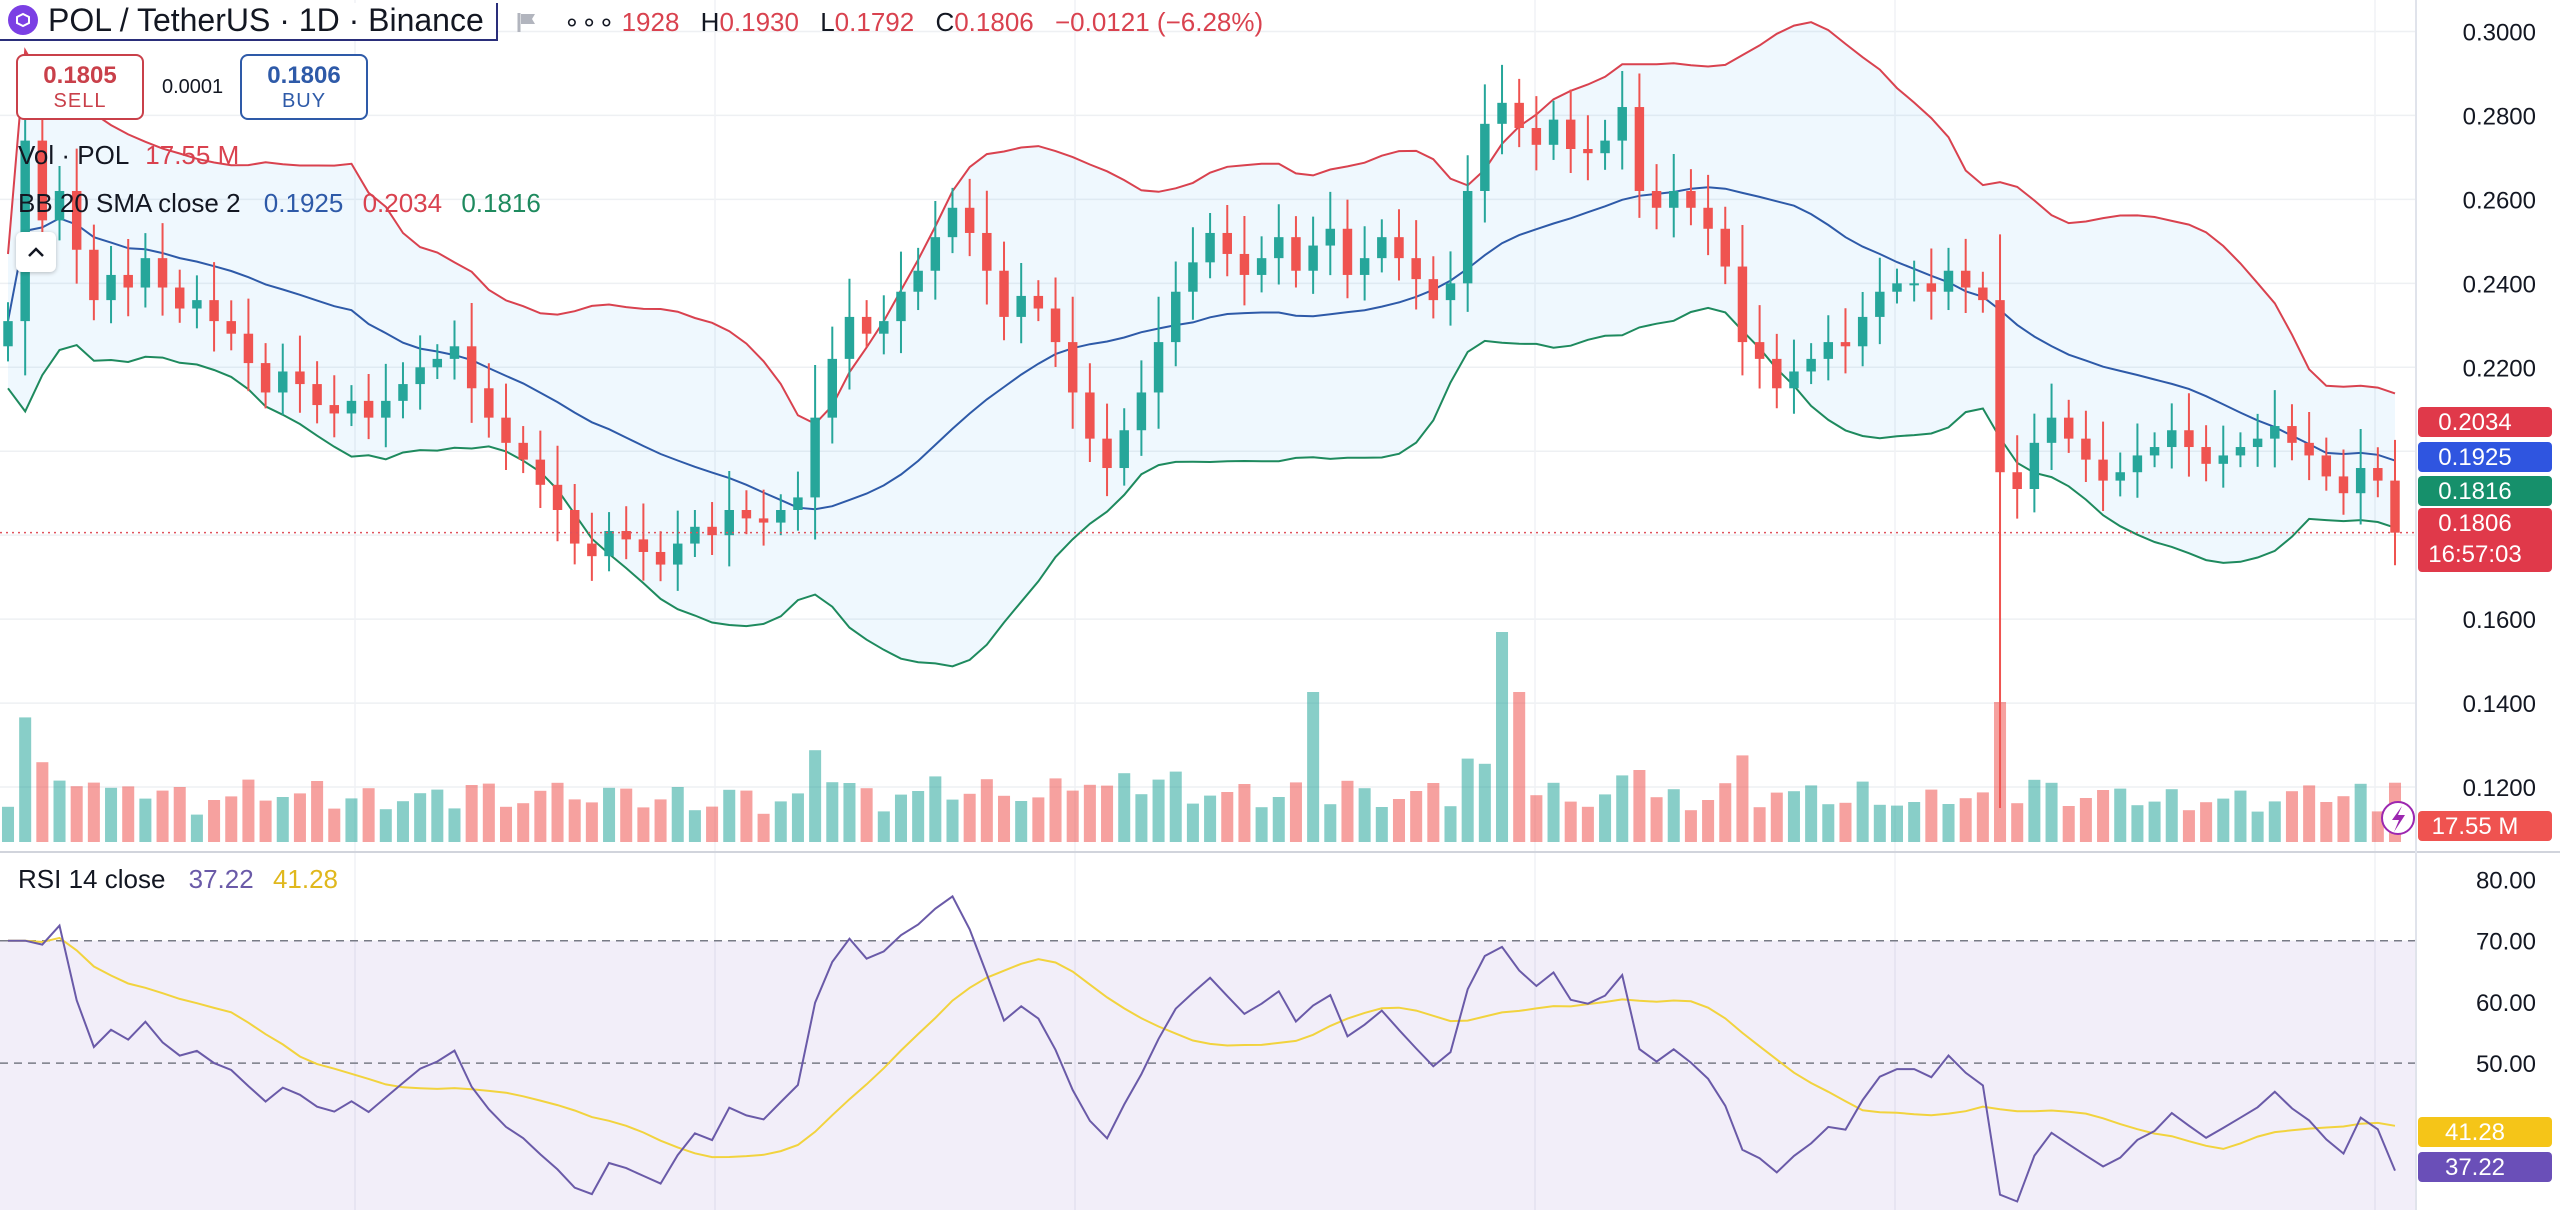  Describe the element at coordinates (193, 86) in the screenshot. I see `spread-value: 0.0001` at that location.